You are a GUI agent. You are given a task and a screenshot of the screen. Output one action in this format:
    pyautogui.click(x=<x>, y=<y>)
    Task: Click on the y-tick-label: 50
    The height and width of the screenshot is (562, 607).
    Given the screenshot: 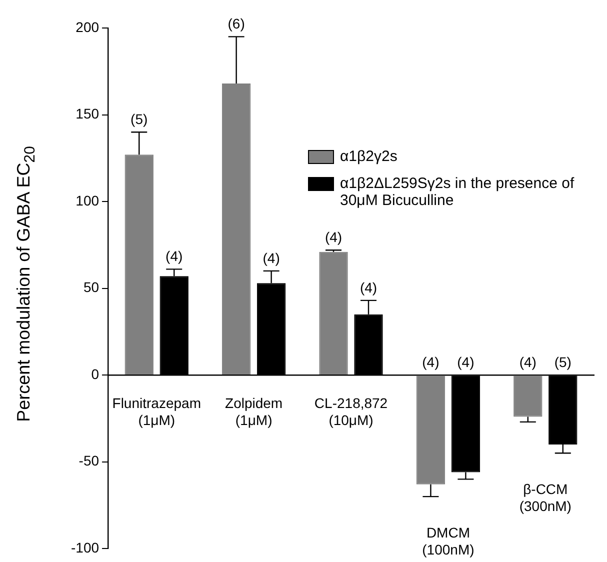 What is the action you would take?
    pyautogui.click(x=91, y=287)
    